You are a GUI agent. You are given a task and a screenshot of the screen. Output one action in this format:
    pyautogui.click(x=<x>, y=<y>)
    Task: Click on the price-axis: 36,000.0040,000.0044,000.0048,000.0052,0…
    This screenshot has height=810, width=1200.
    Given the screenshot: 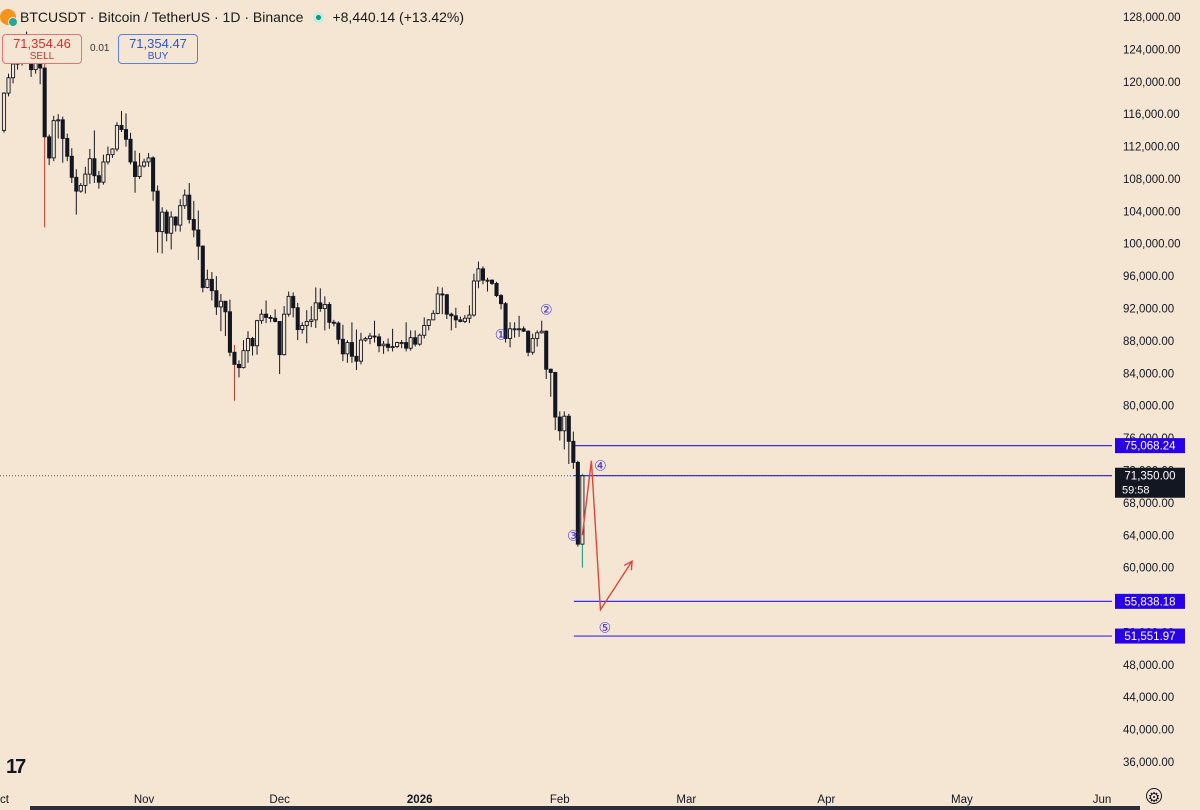 What is the action you would take?
    pyautogui.click(x=1152, y=390)
    